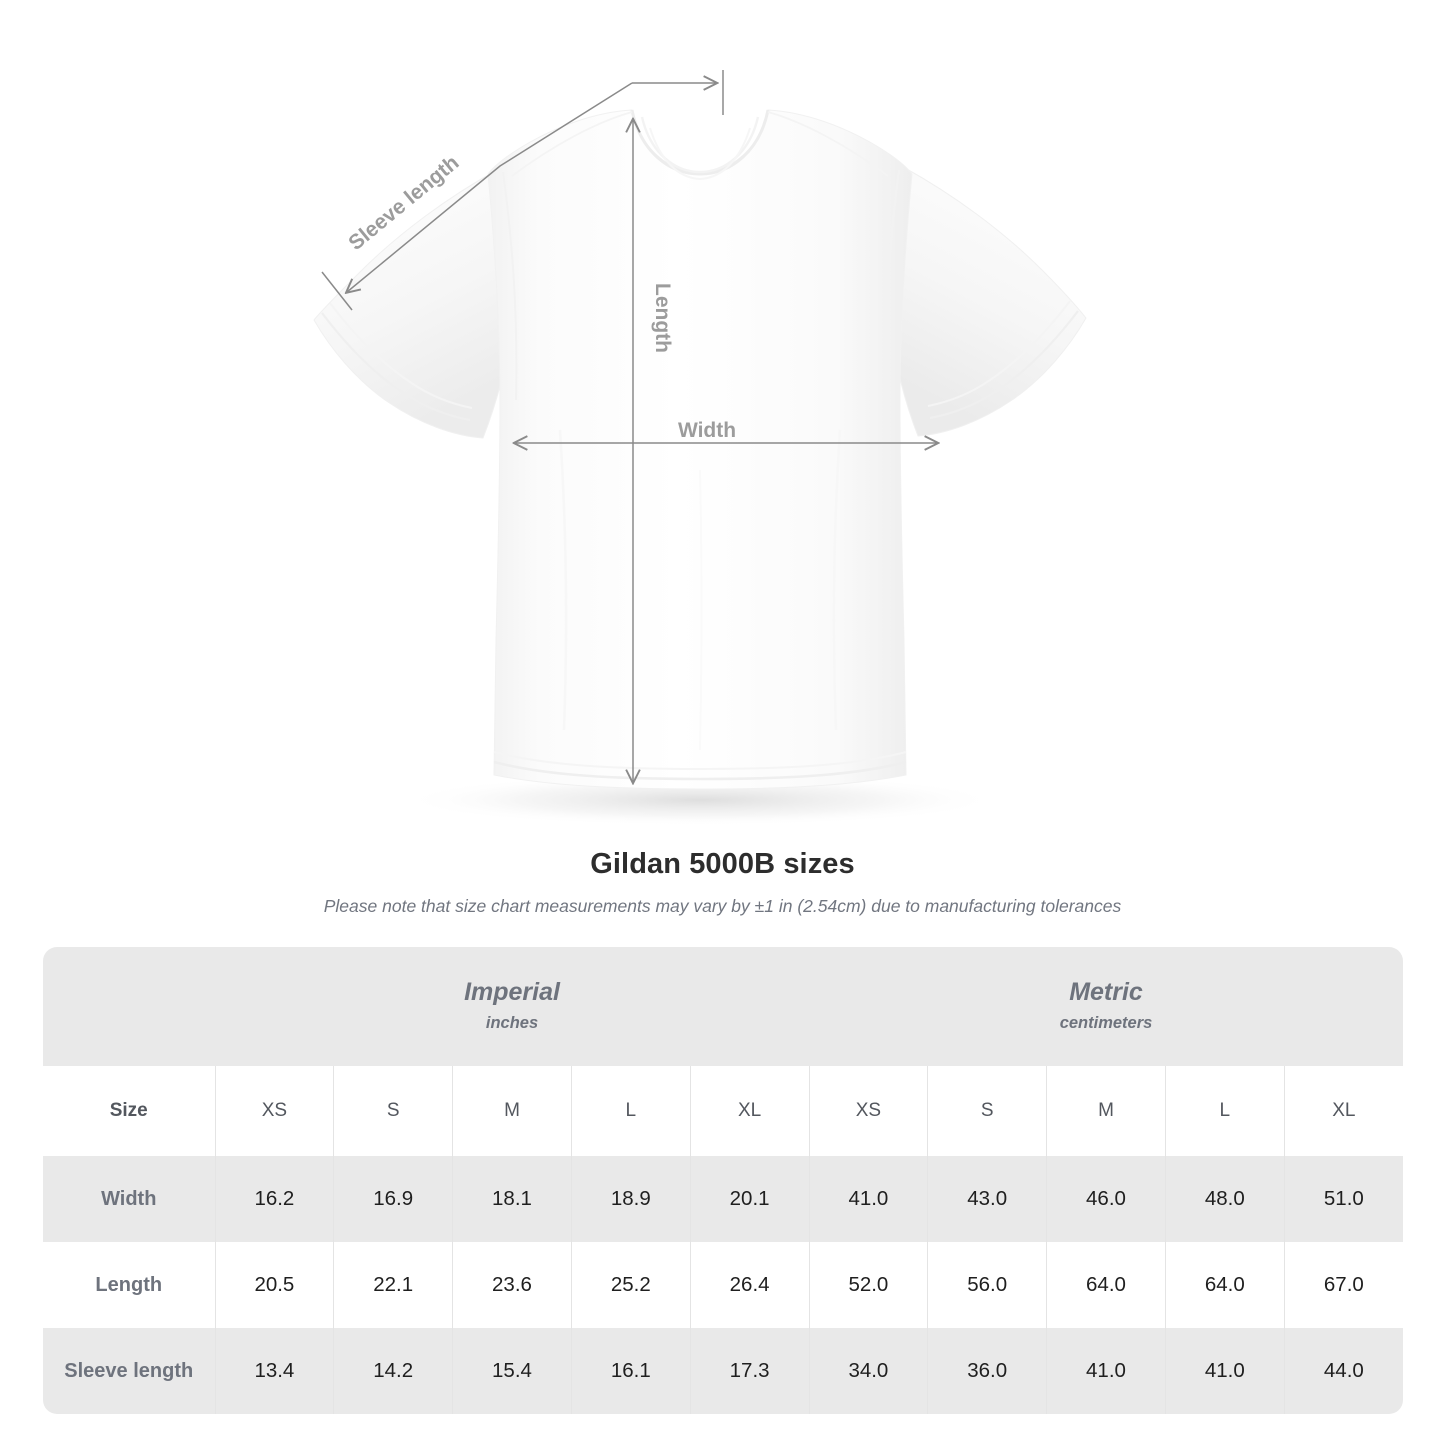 Image resolution: width=1445 pixels, height=1445 pixels. I want to click on shirt-drop-shadow, so click(700, 800).